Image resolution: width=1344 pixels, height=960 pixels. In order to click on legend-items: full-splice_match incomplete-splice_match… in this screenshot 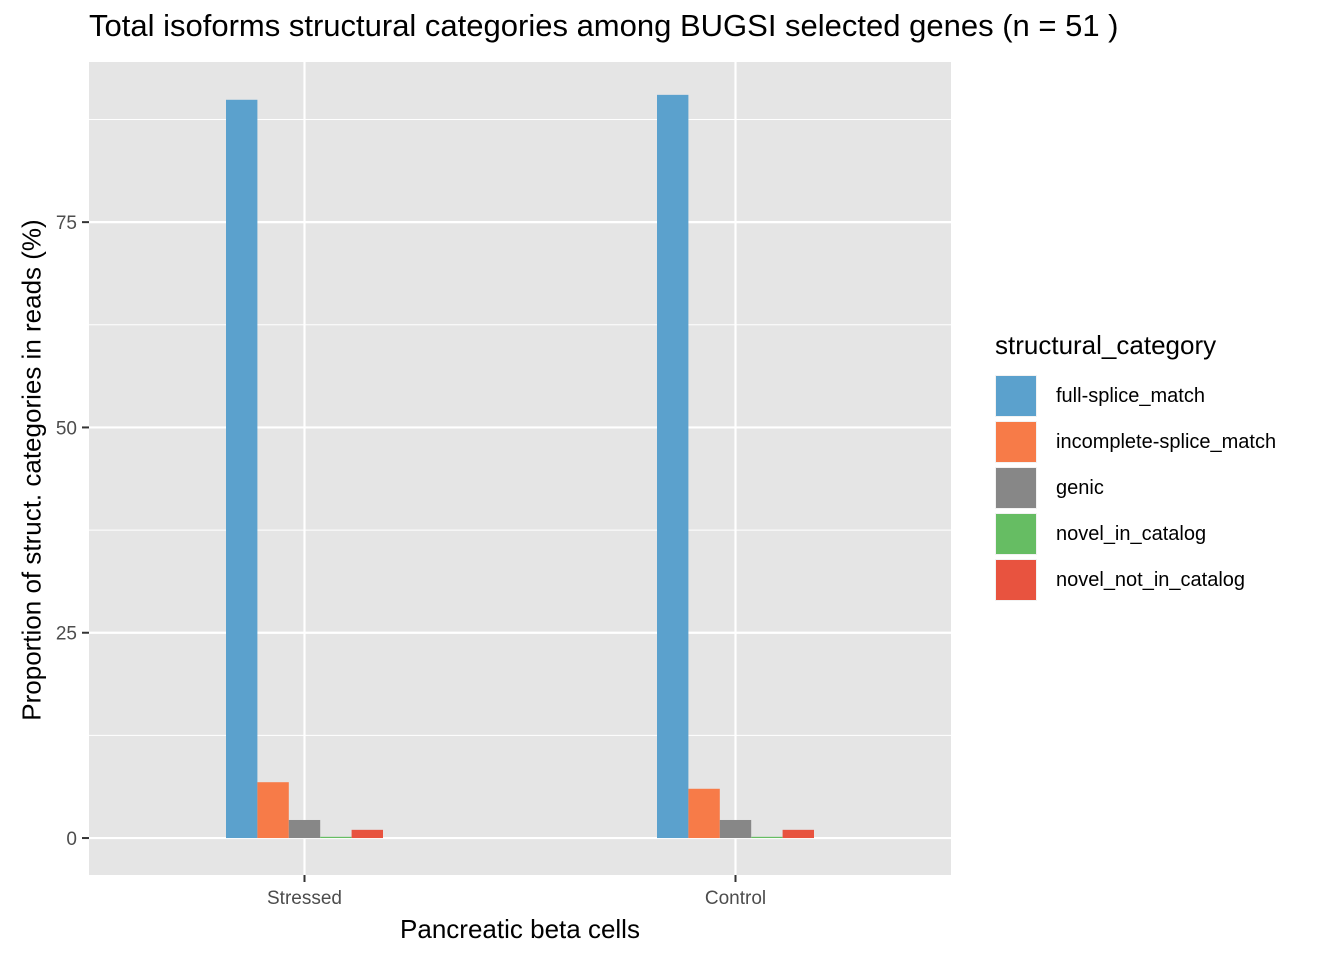, I will do `click(1135, 488)`.